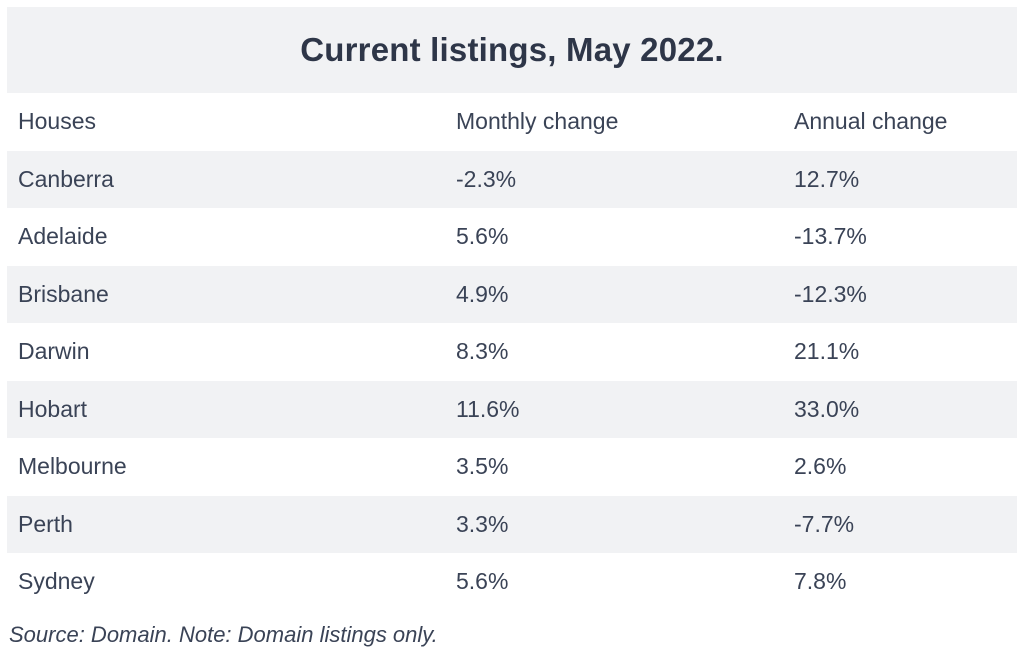 The height and width of the screenshot is (665, 1024). I want to click on monthly-change-cell: 8.3%, so click(482, 351).